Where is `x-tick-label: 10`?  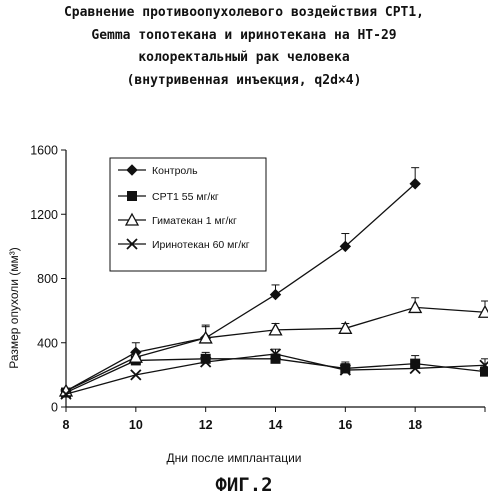
x-tick-label: 10 is located at coordinates (136, 425).